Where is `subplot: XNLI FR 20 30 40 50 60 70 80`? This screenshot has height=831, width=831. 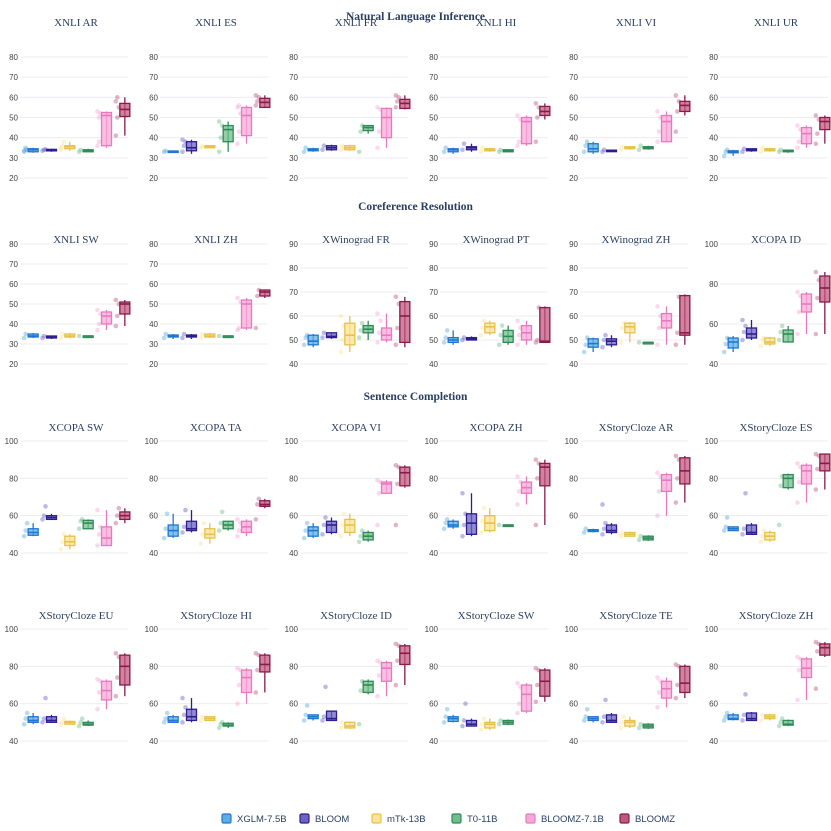 subplot: XNLI FR 20 30 40 50 60 70 80 is located at coordinates (350, 100).